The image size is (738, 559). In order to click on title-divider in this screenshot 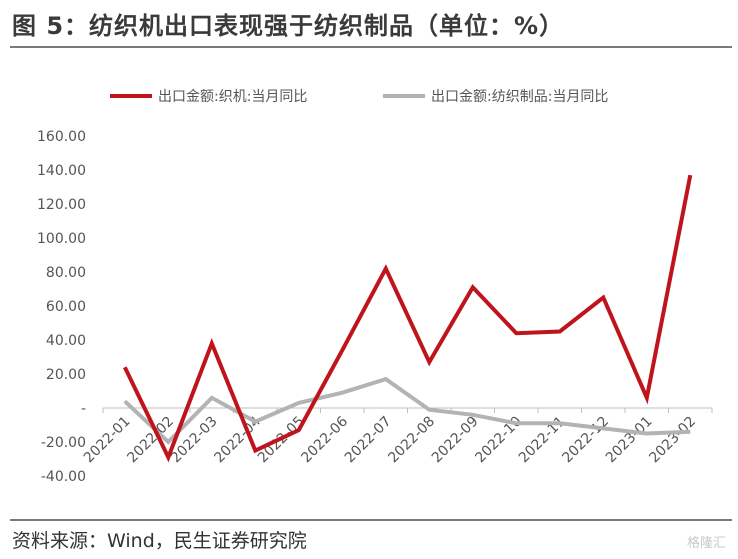, I will do `click(371, 47)`.